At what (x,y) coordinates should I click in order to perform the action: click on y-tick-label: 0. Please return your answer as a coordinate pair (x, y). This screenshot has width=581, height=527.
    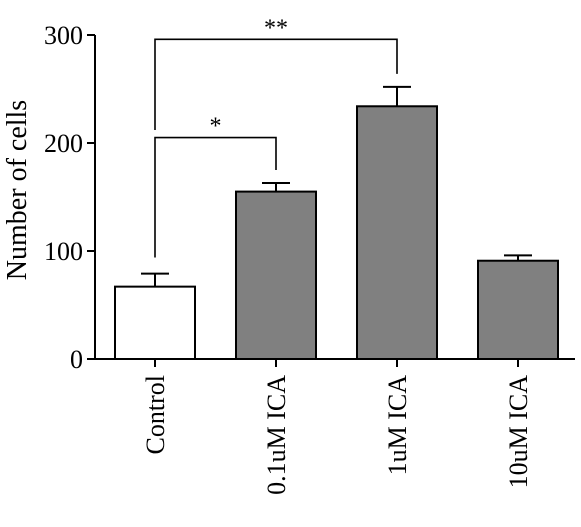
    Looking at the image, I should click on (76, 359).